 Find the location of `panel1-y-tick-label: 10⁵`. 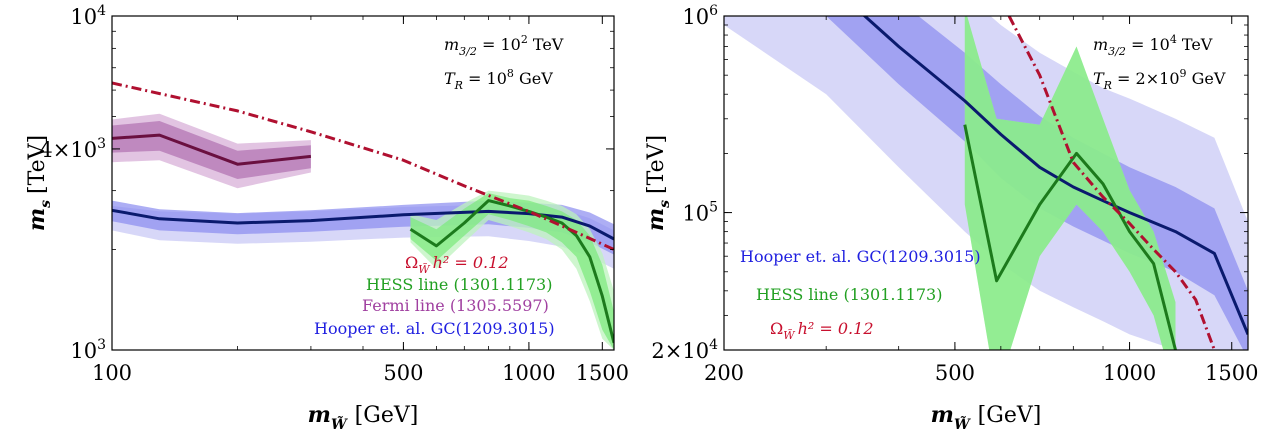

panel1-y-tick-label: 10⁵ is located at coordinates (700, 213).